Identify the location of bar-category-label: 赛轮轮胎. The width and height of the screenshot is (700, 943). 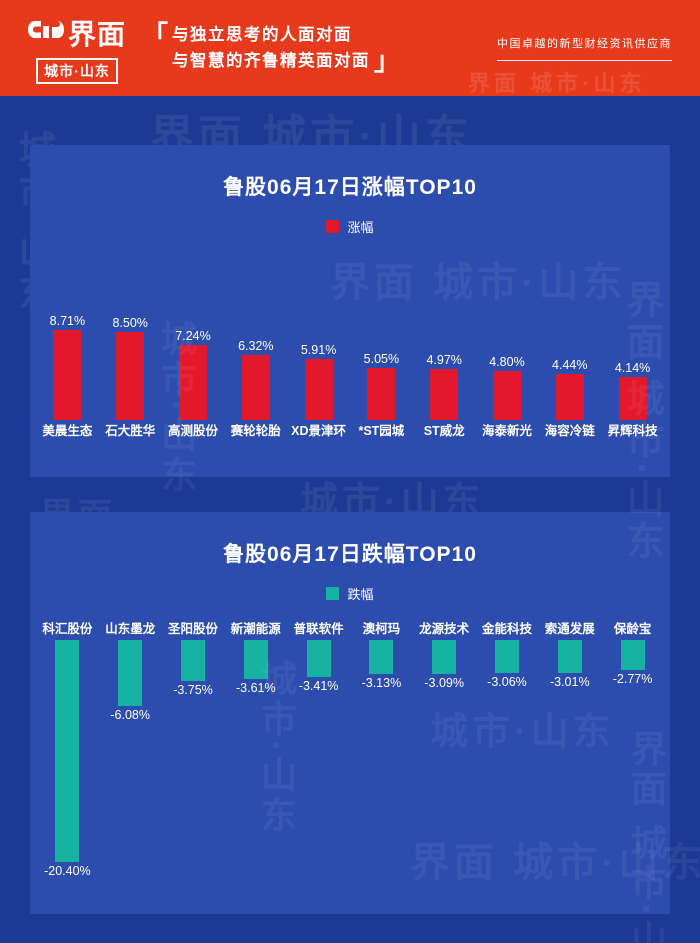
(255, 431).